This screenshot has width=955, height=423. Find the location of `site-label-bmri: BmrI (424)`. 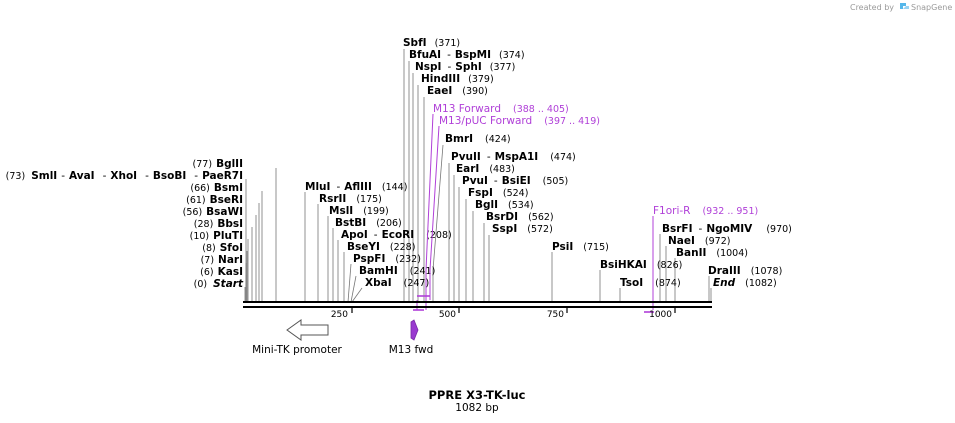

site-label-bmri: BmrI (424) is located at coordinates (478, 139).